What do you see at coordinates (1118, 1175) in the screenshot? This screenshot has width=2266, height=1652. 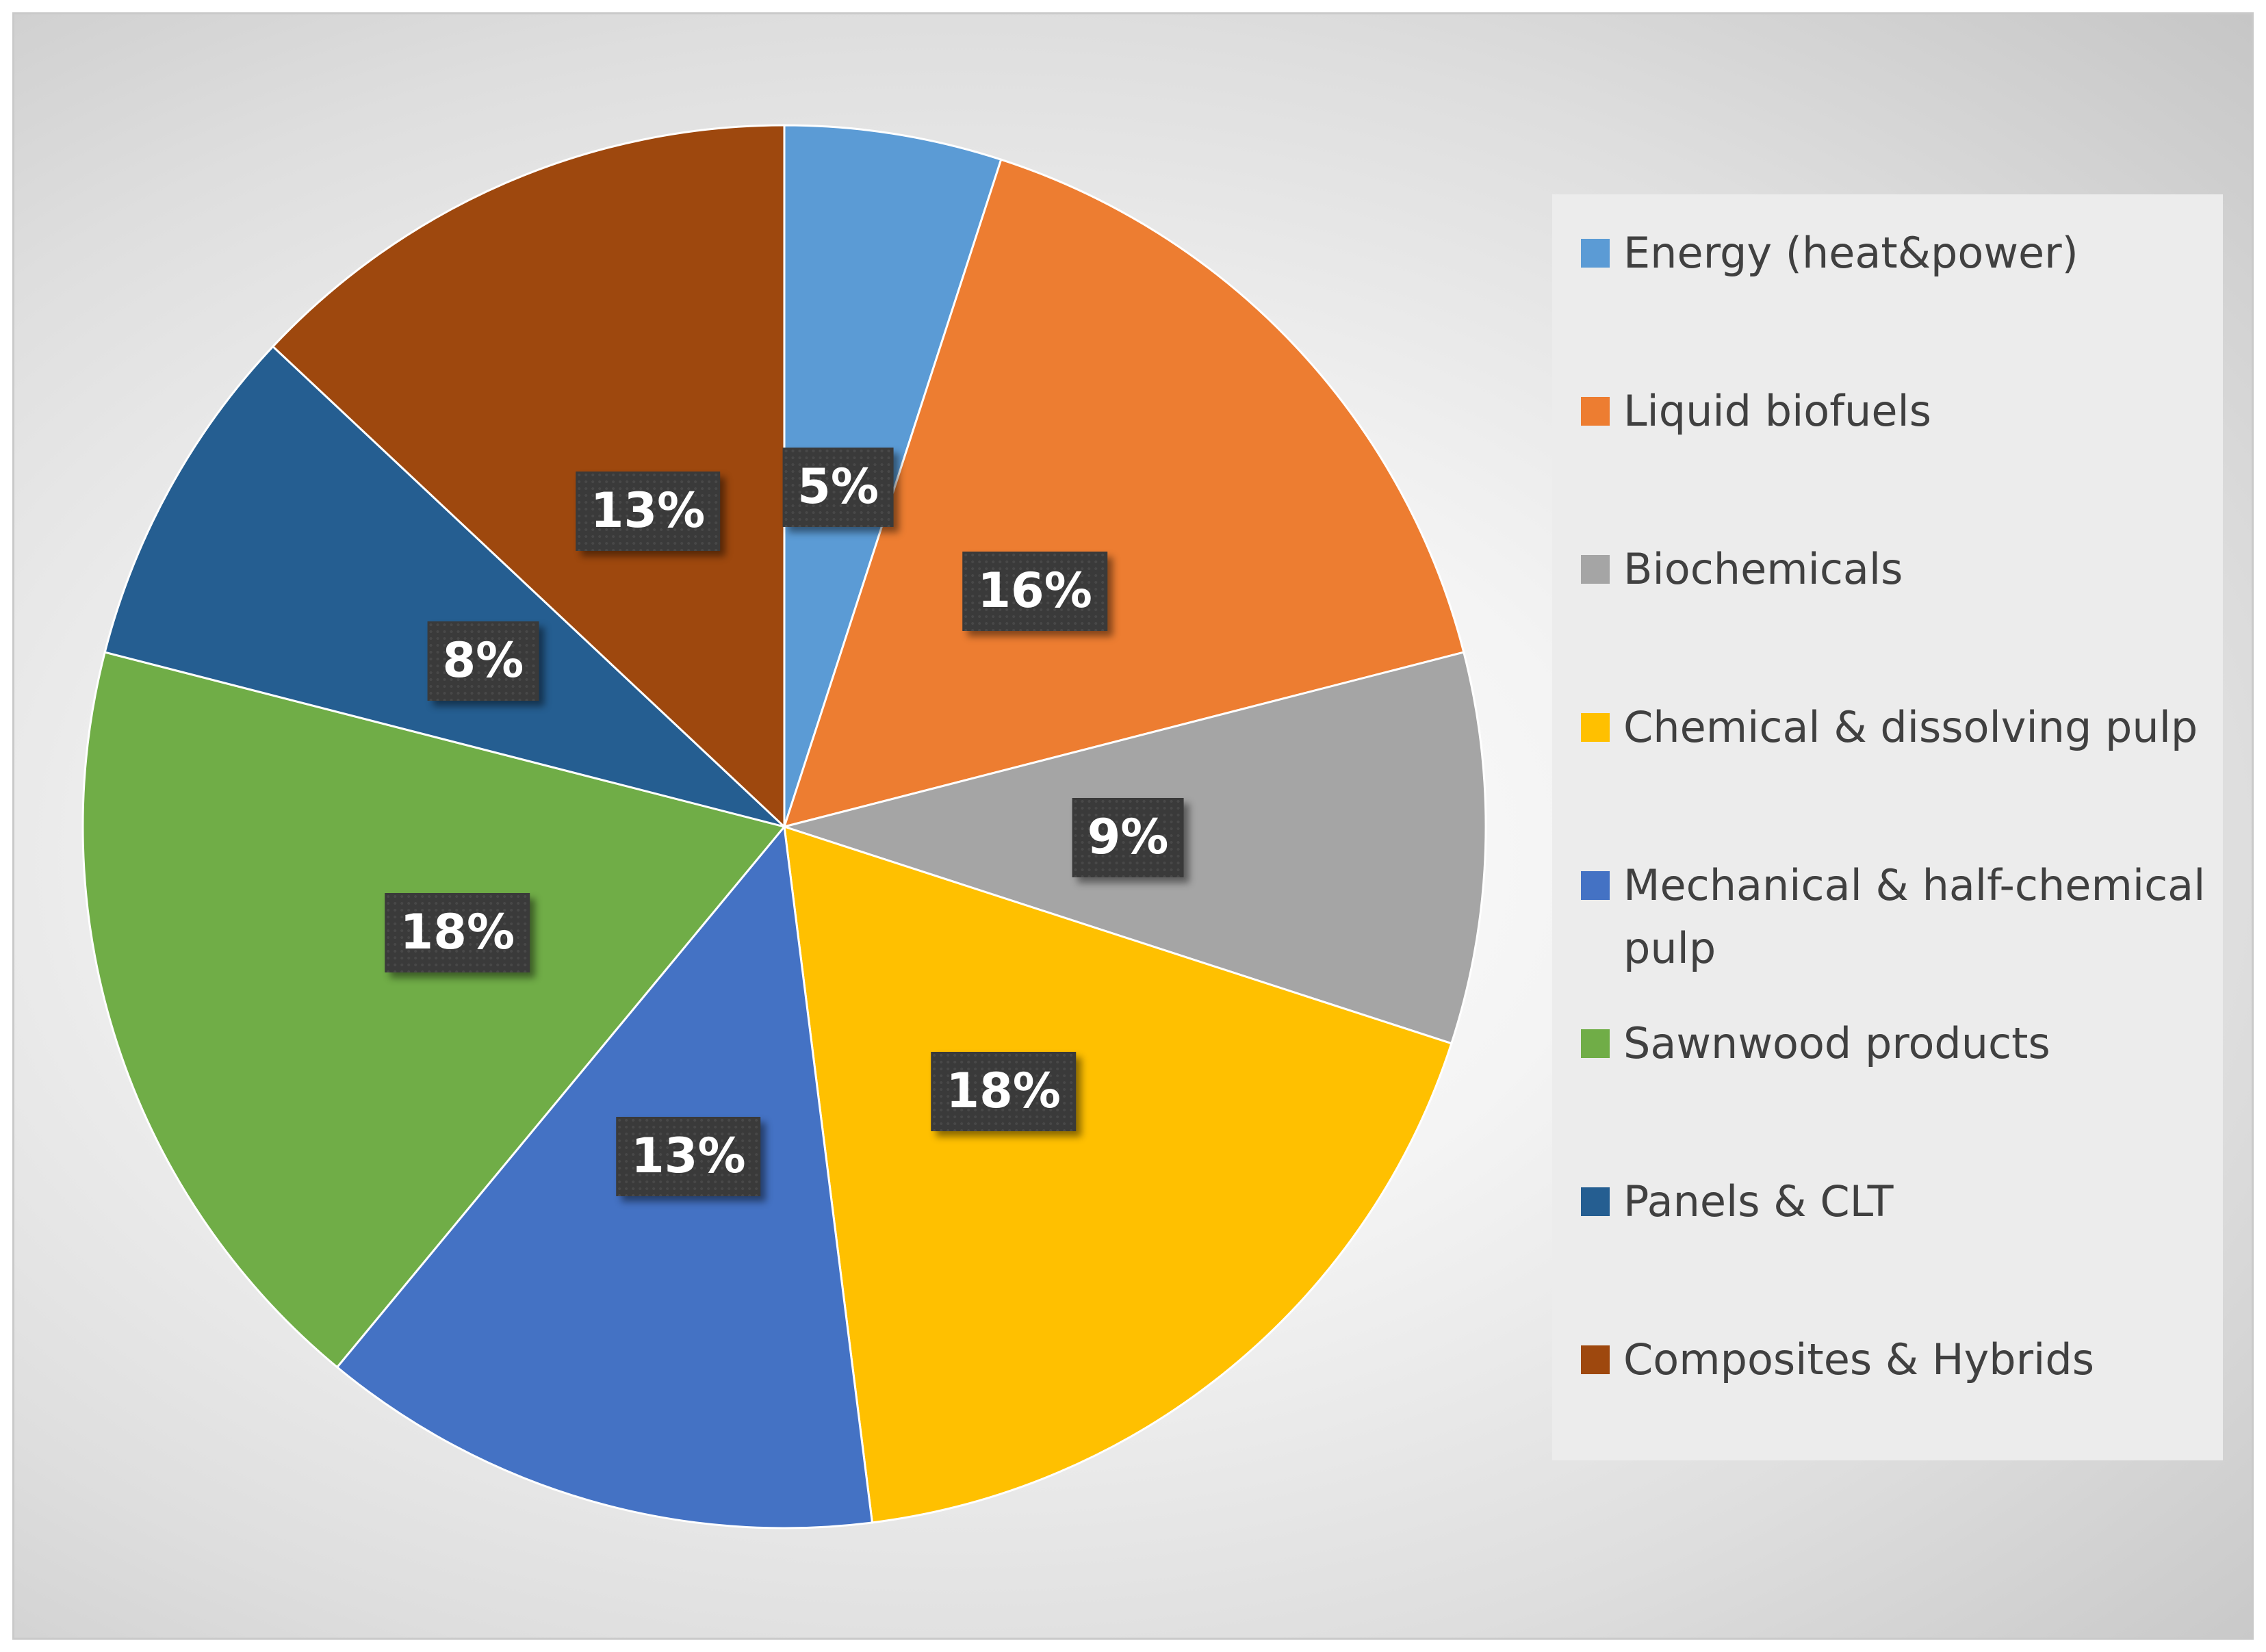 I see `pie-slice-chemical-dissolving-pulp` at bounding box center [1118, 1175].